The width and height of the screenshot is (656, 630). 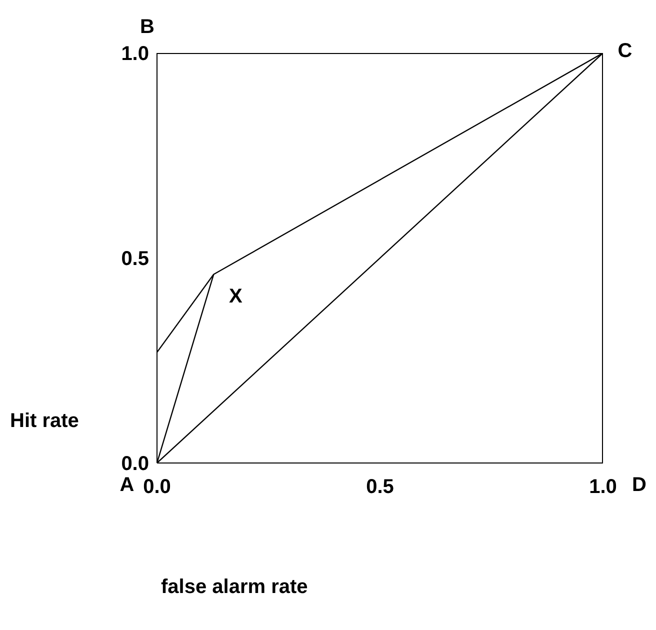 I want to click on y-tick-label: 0.5, so click(x=135, y=259).